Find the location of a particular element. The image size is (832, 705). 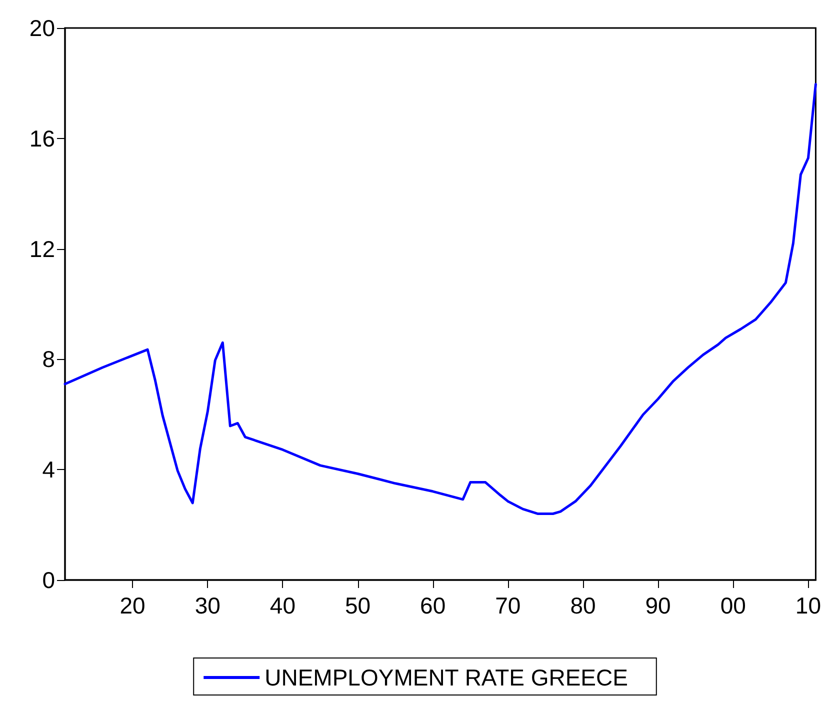

legend-label: UNEMPLOYMENT RATE GREECE is located at coordinates (446, 677).